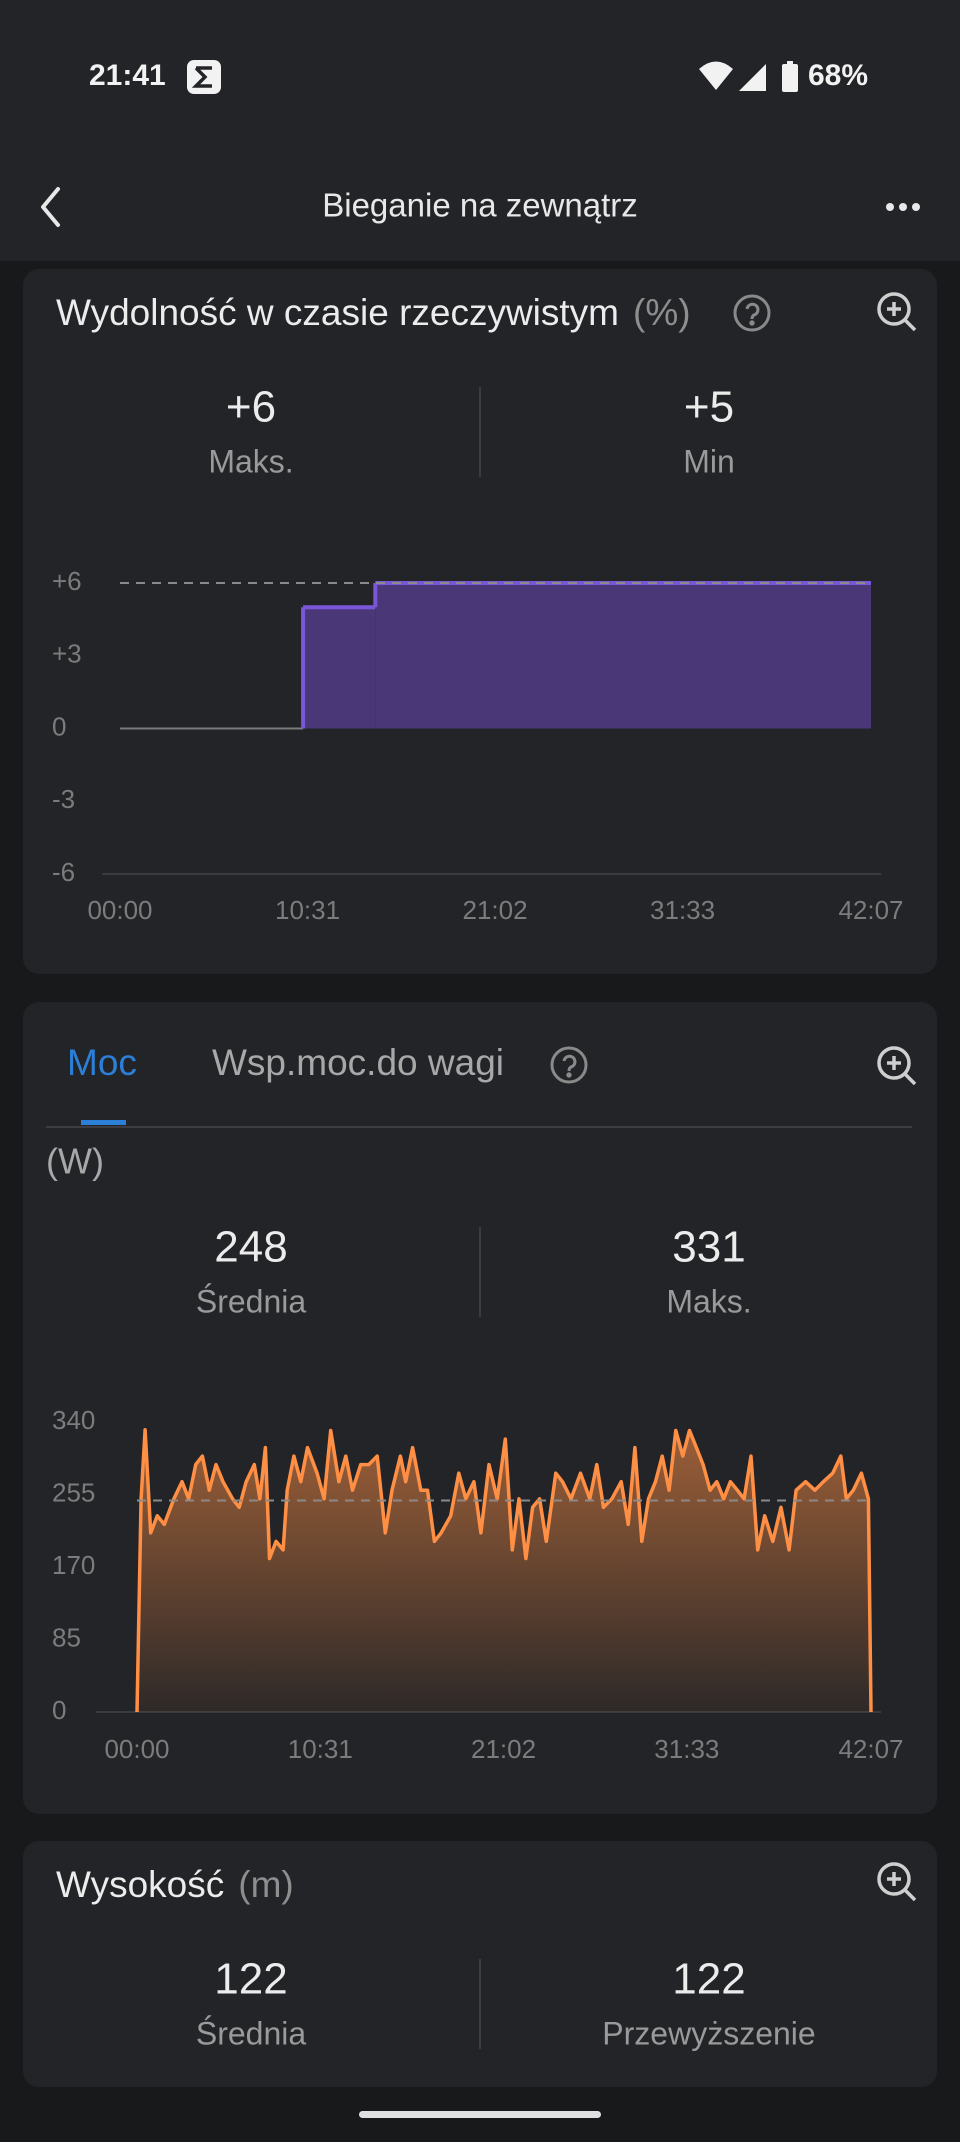 The width and height of the screenshot is (960, 2142). I want to click on tab: Wsp.moc.do wagi, so click(358, 1062).